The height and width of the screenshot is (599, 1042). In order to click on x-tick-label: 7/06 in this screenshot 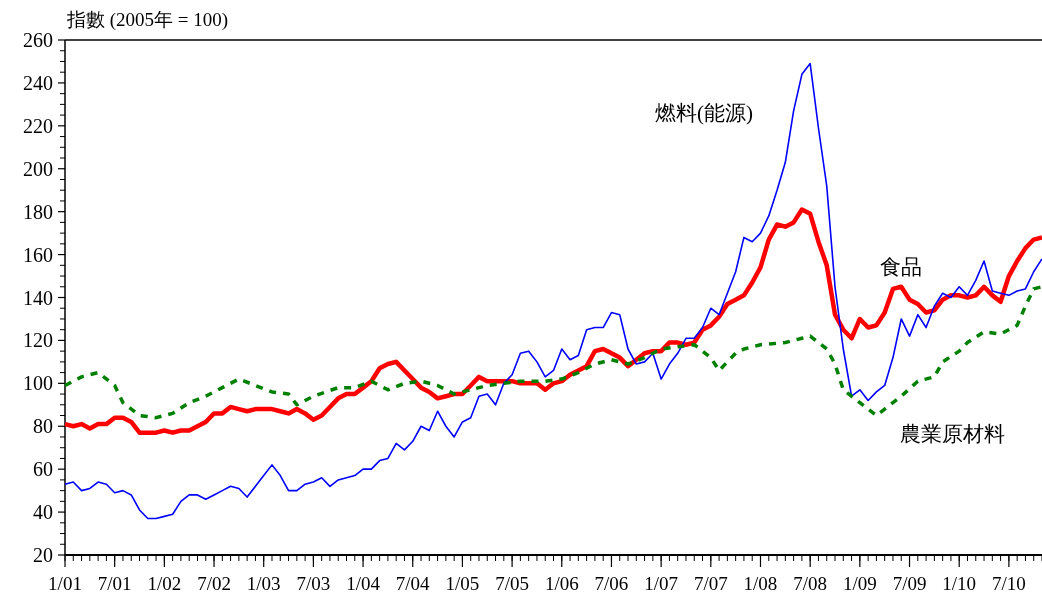, I will do `click(611, 583)`.